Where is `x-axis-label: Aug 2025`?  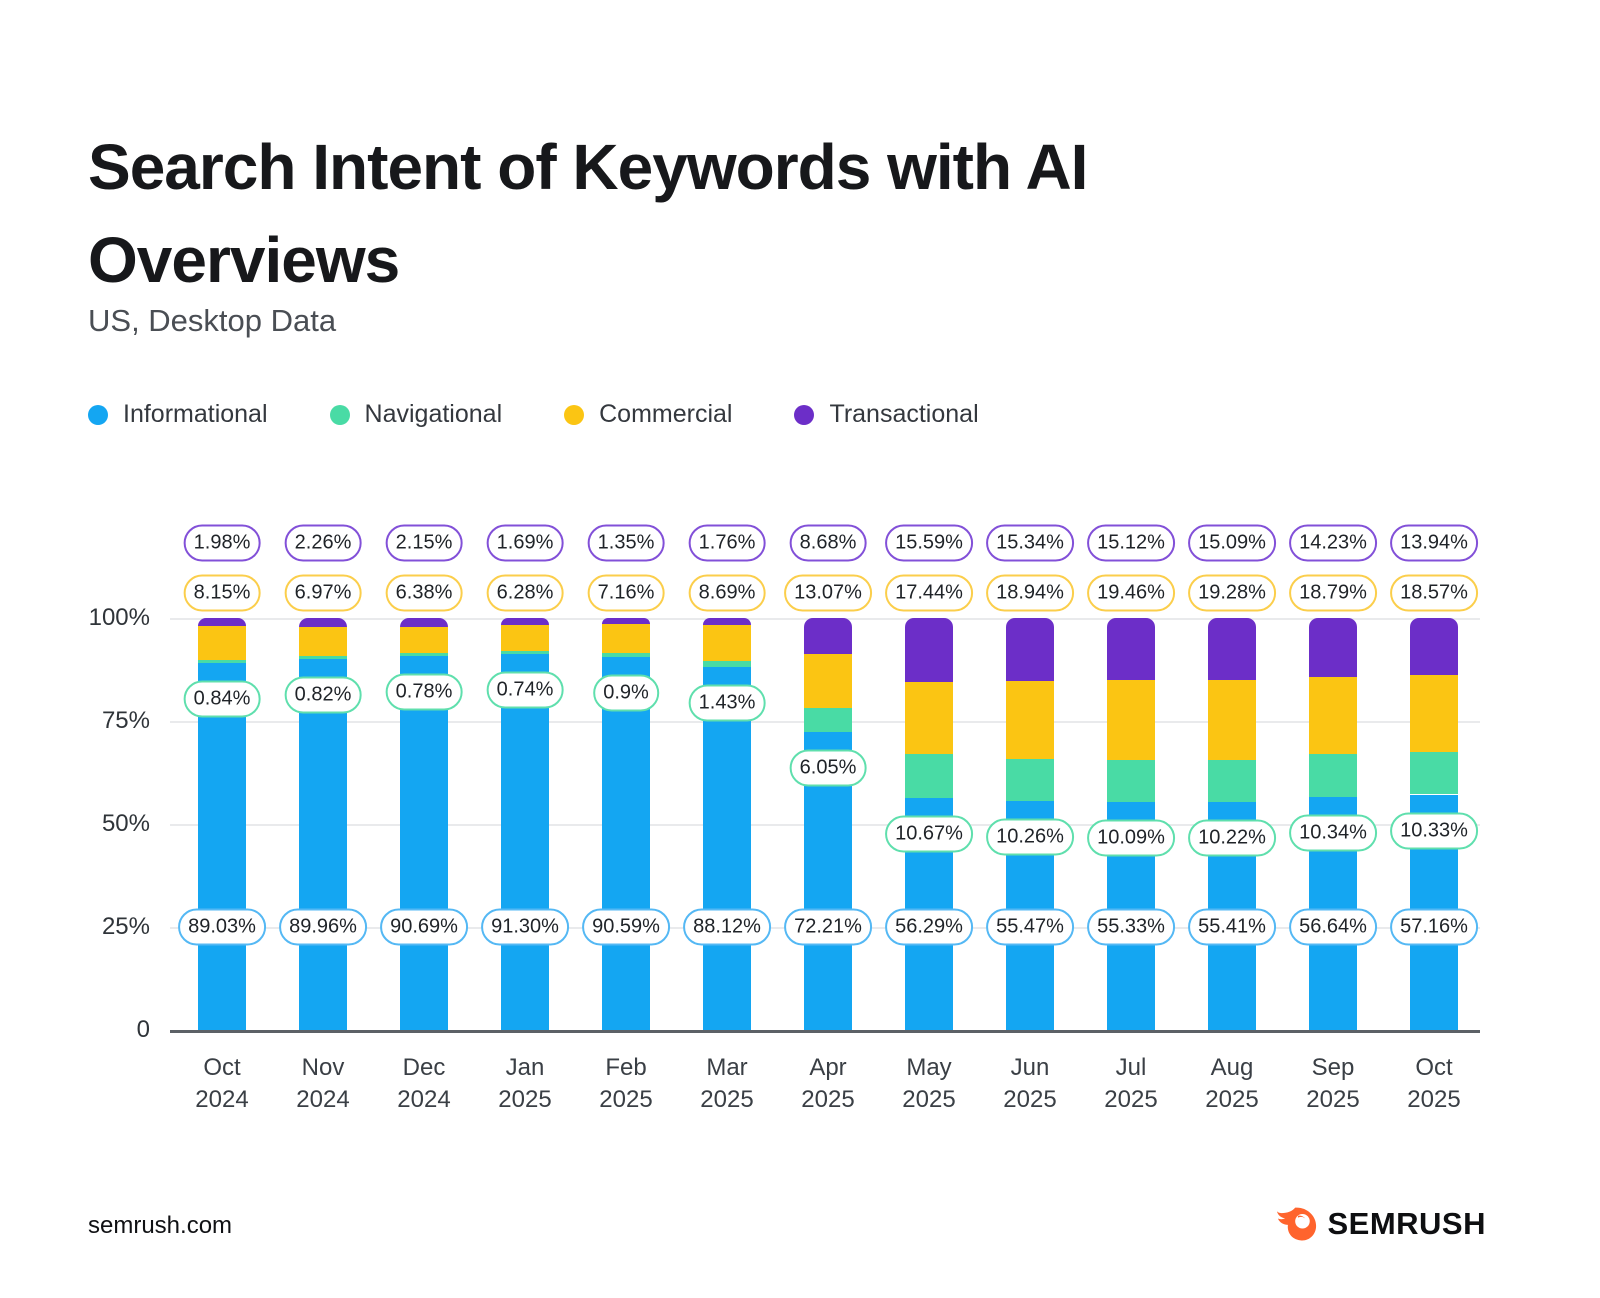 x-axis-label: Aug 2025 is located at coordinates (1231, 1084).